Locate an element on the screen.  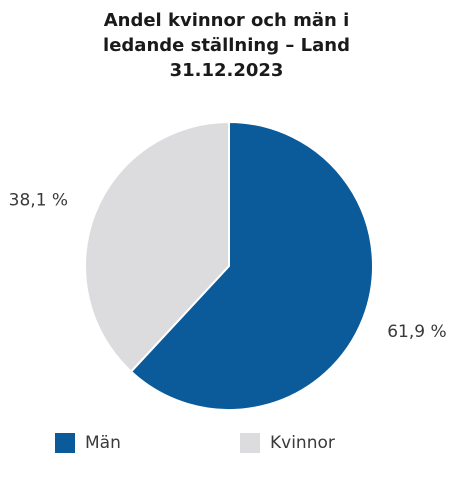
legend-label-kvinnor: Kvinnor is located at coordinates (302, 443).